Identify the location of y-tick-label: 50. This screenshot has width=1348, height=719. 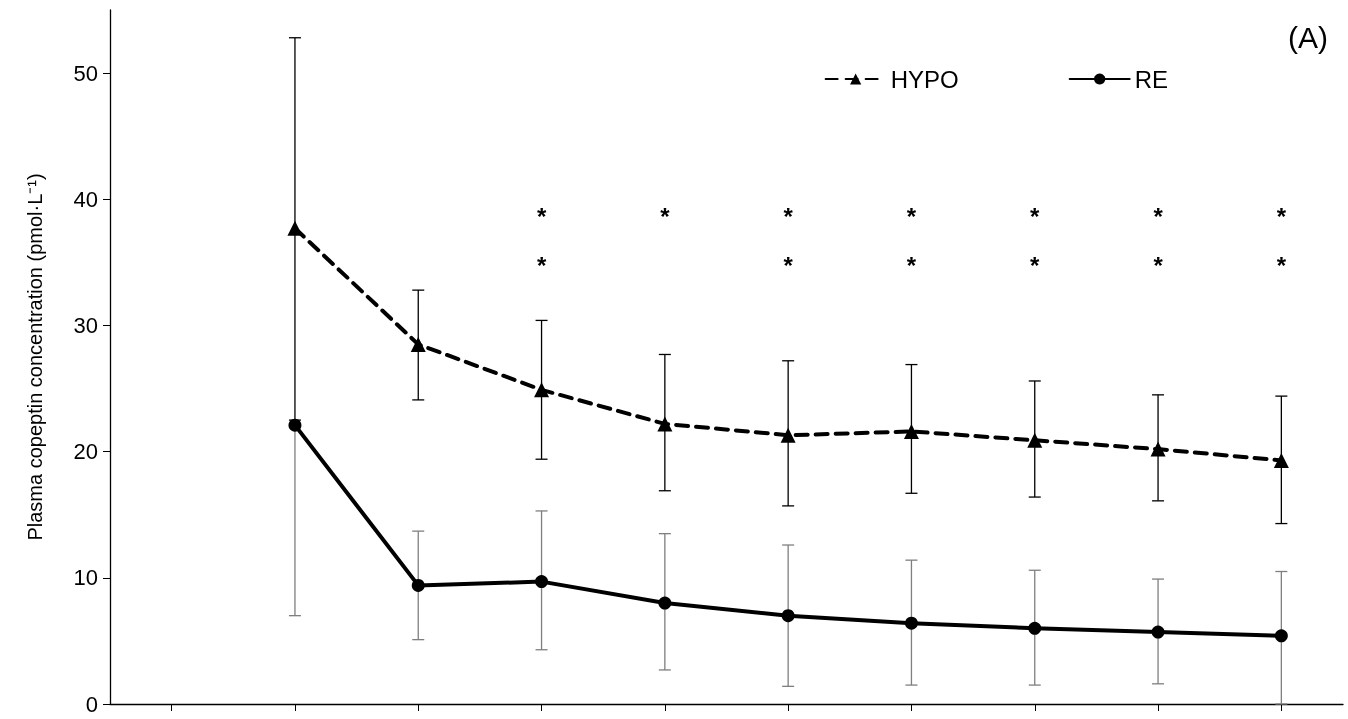
(85, 73).